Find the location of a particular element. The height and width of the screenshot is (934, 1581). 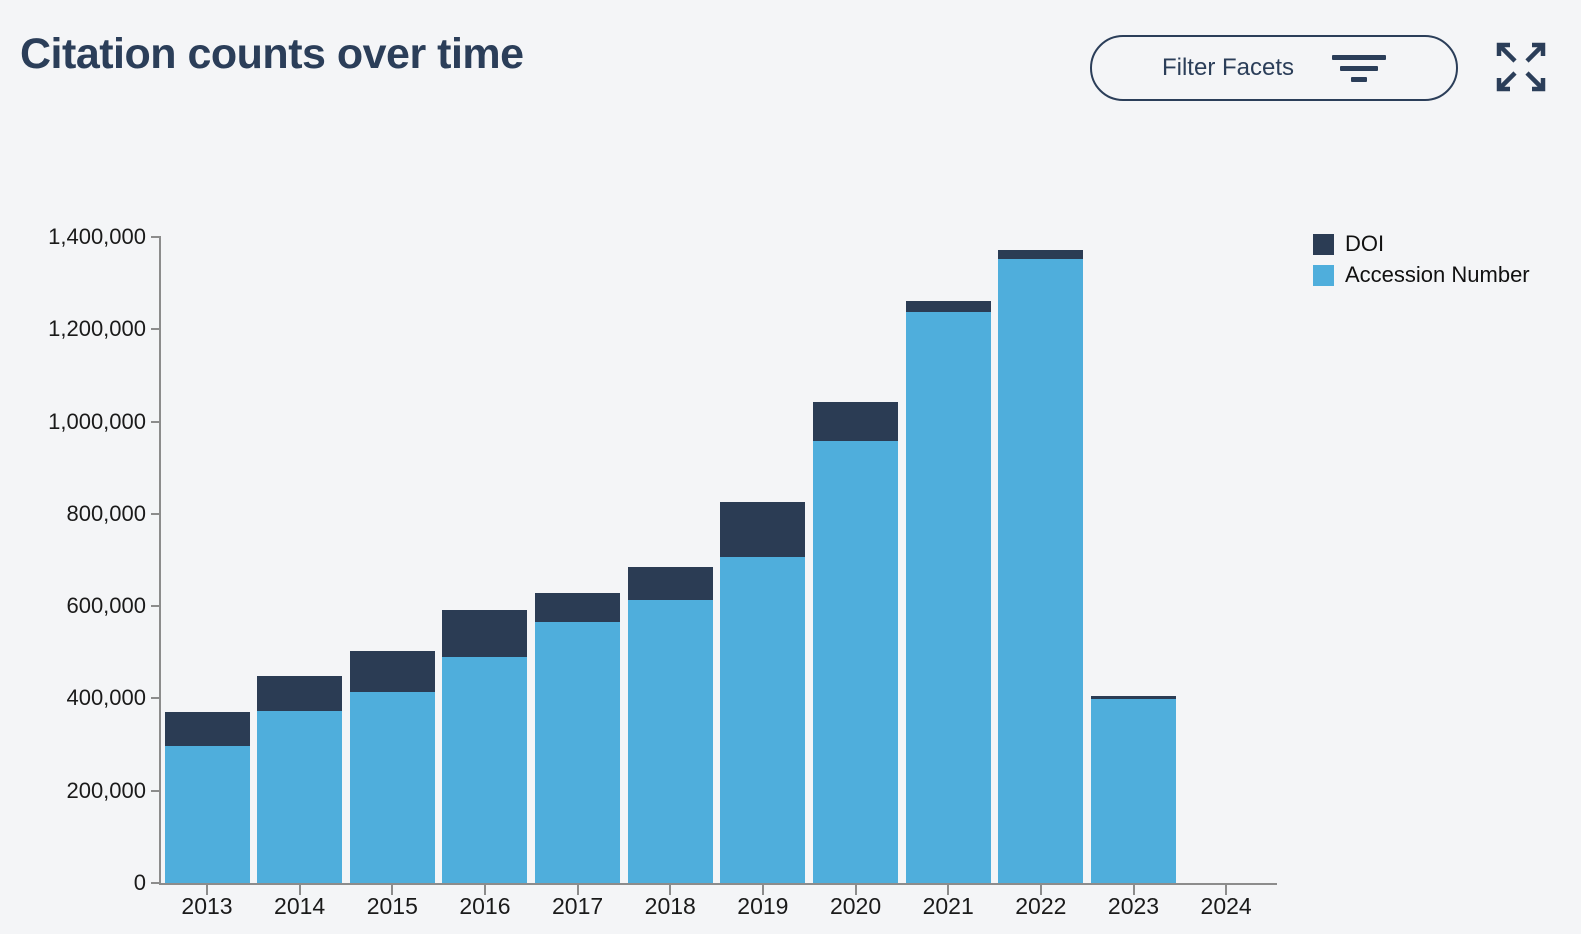

y-tick-label: 0 is located at coordinates (139, 882).